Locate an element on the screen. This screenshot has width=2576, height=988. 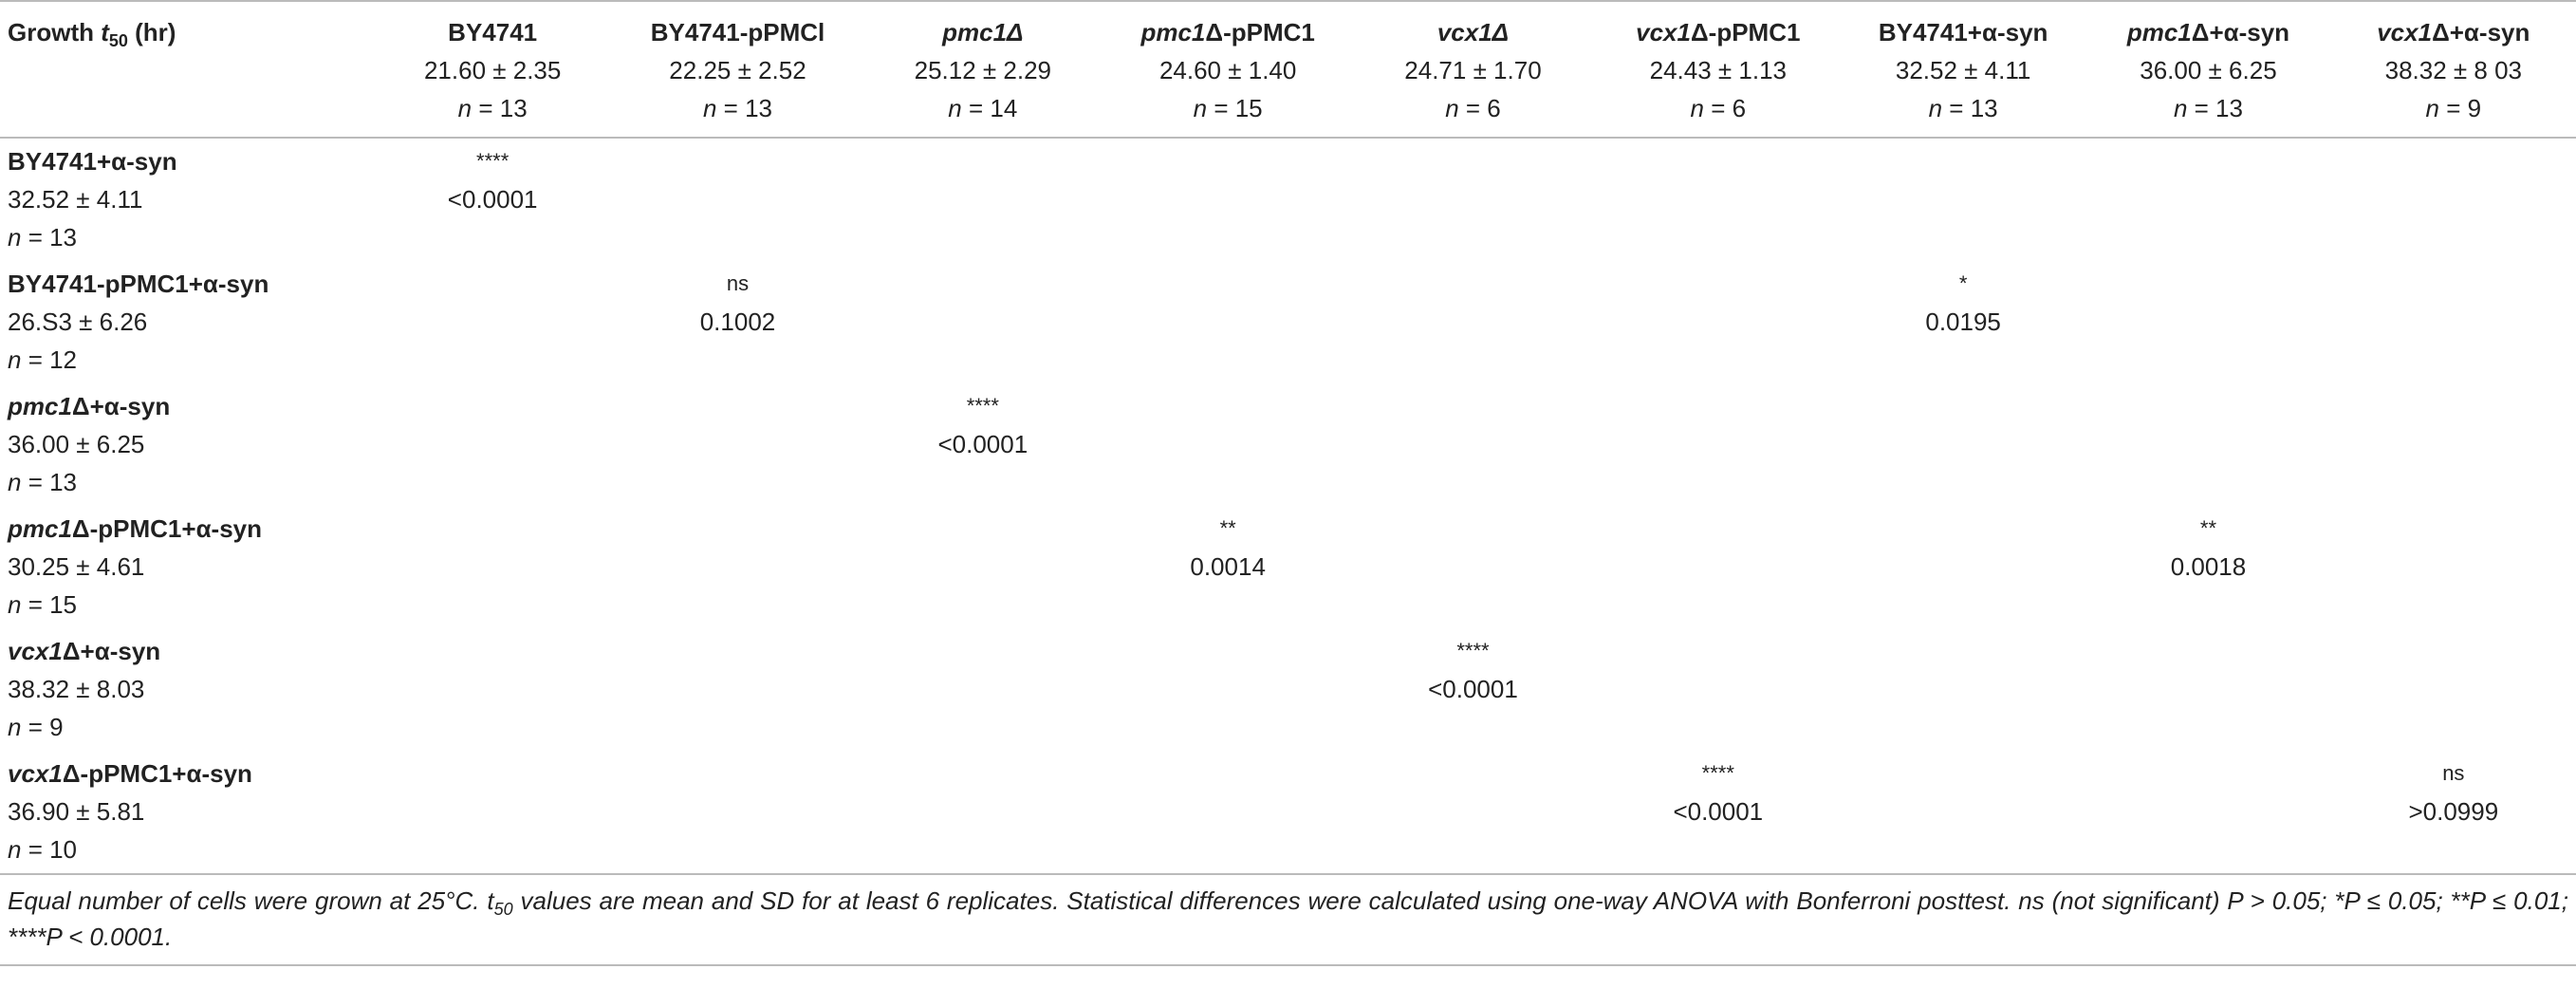
row-header: BY4741-pPMC1+α-syn 26.S3 ± 6.26 n = 12 is located at coordinates (185, 322).